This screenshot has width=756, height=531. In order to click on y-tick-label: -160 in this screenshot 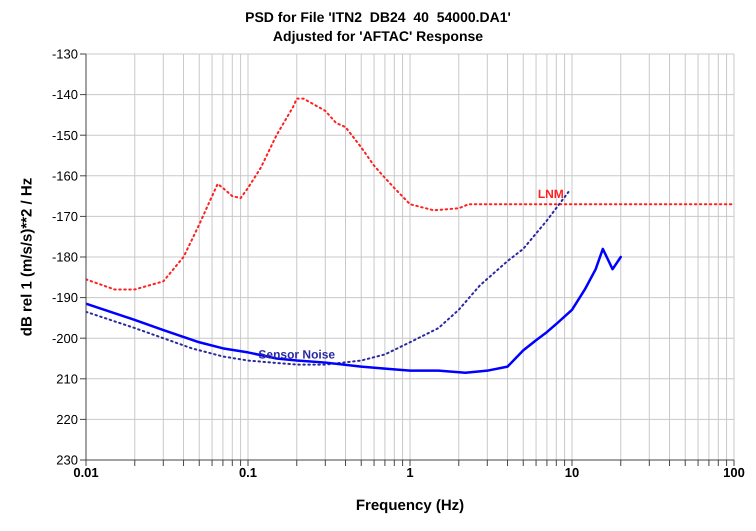, I will do `click(65, 176)`.